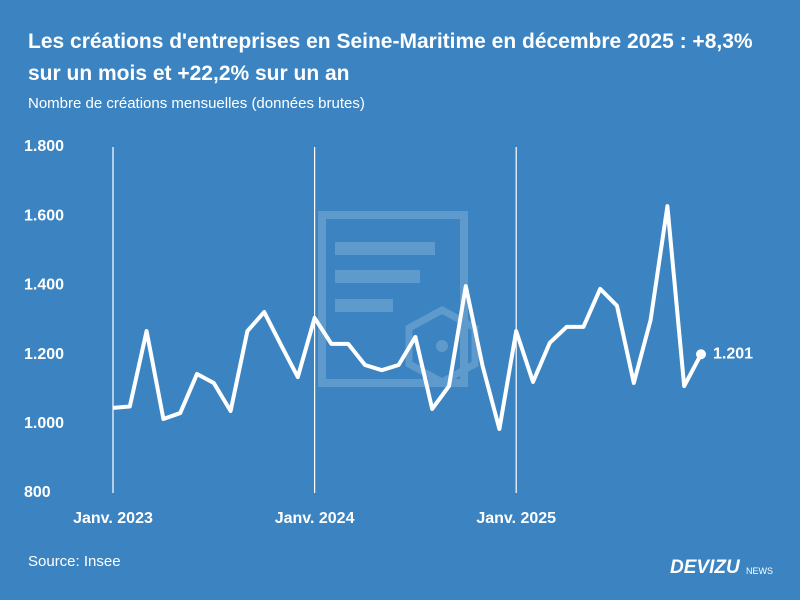 The width and height of the screenshot is (800, 600). Describe the element at coordinates (74, 561) in the screenshot. I see `source: Source: Insee` at that location.